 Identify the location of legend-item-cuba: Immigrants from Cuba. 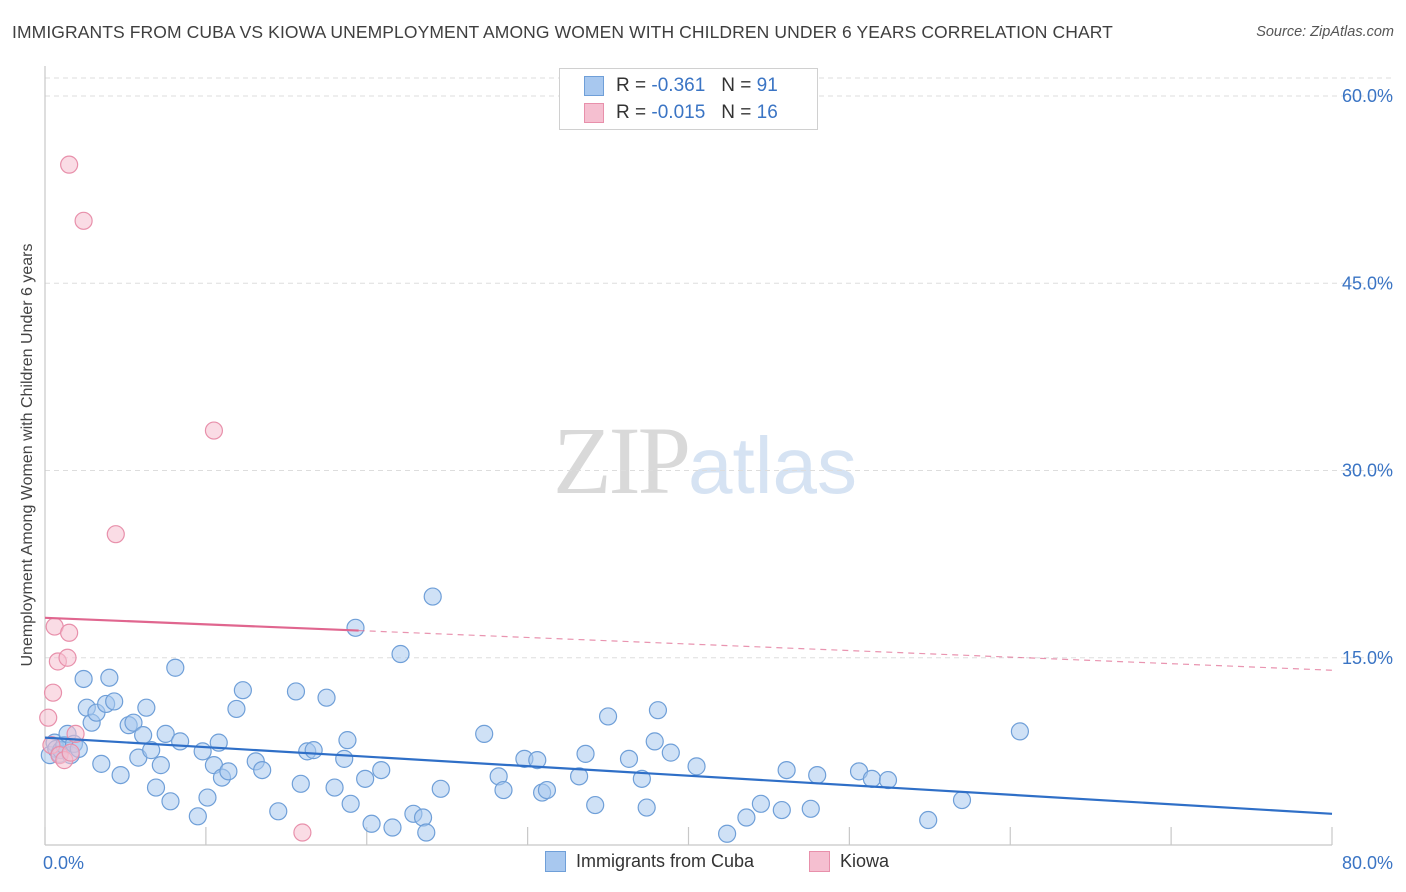
(649, 861).